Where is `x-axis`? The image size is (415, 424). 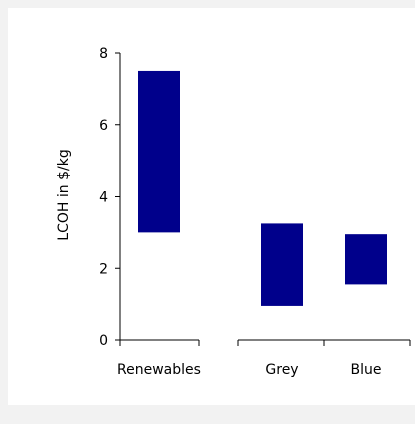
x-axis is located at coordinates (265, 342).